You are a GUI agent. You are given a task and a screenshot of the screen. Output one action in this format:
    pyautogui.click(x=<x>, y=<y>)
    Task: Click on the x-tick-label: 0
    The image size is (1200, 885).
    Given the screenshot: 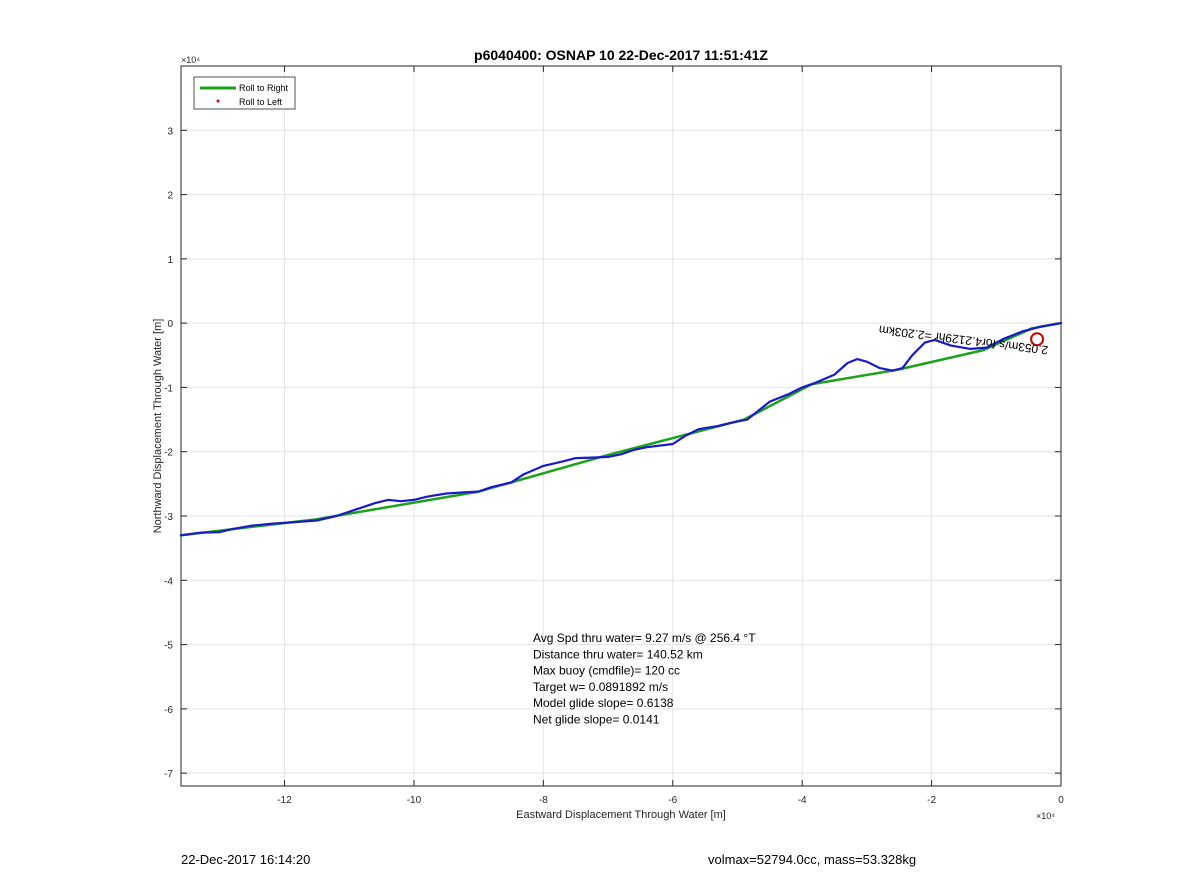 What is the action you would take?
    pyautogui.click(x=1061, y=800)
    